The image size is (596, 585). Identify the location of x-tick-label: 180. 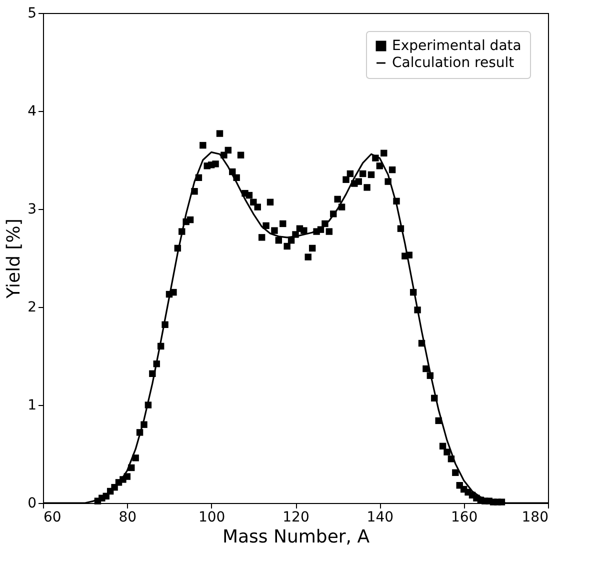
(535, 518).